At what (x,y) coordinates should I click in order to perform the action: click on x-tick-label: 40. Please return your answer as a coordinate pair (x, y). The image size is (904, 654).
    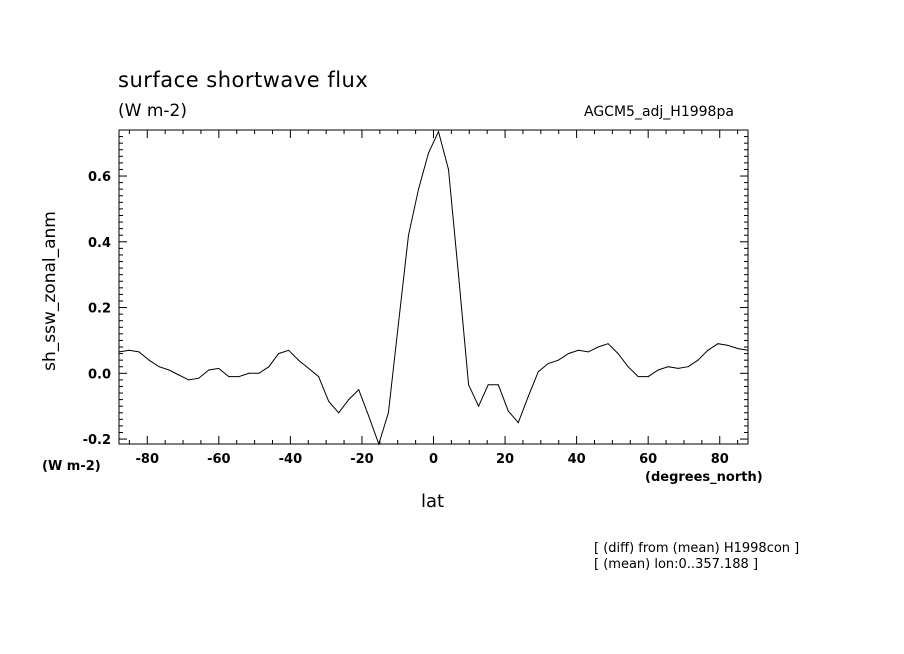
    Looking at the image, I should click on (577, 459).